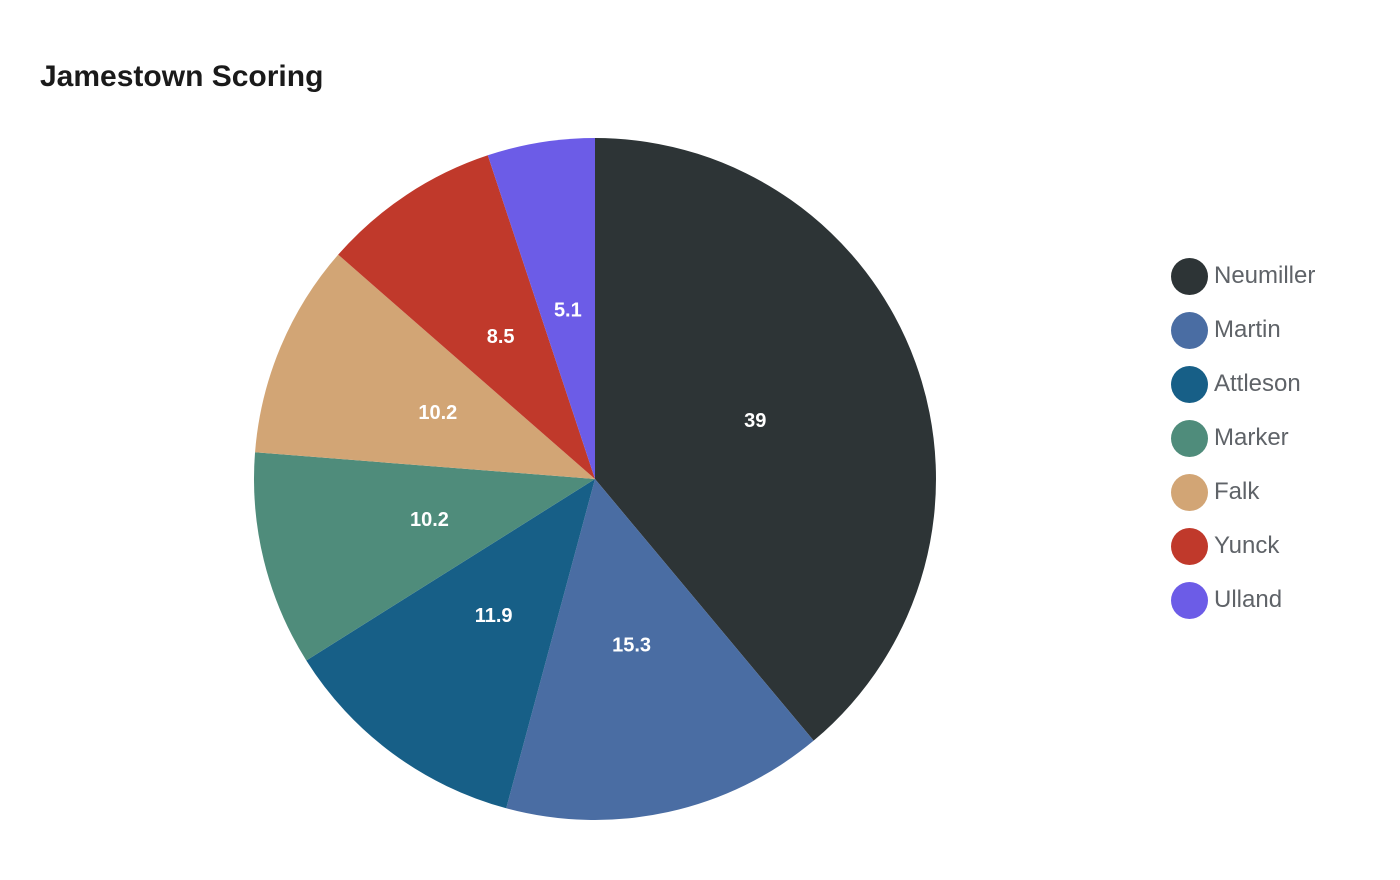 The height and width of the screenshot is (880, 1400). Describe the element at coordinates (631, 646) in the screenshot. I see `slice-value-label: 15.3` at that location.